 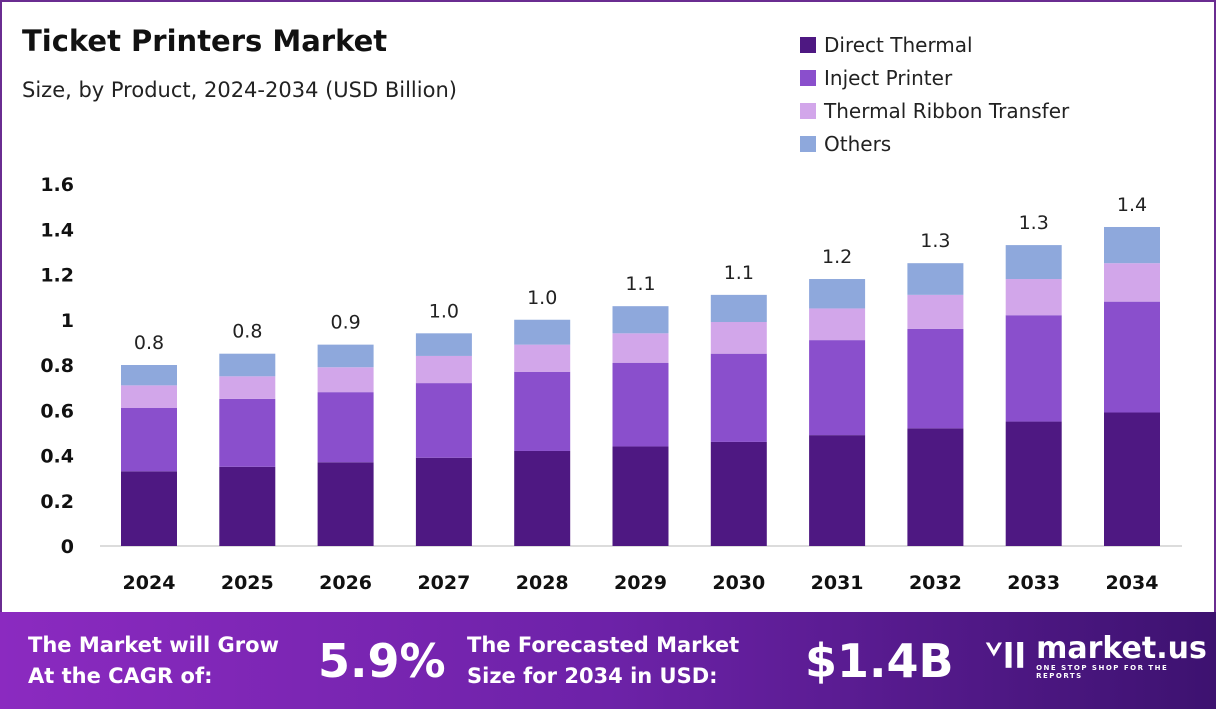 What do you see at coordinates (149, 583) in the screenshot?
I see `x-tick-label: 2024` at bounding box center [149, 583].